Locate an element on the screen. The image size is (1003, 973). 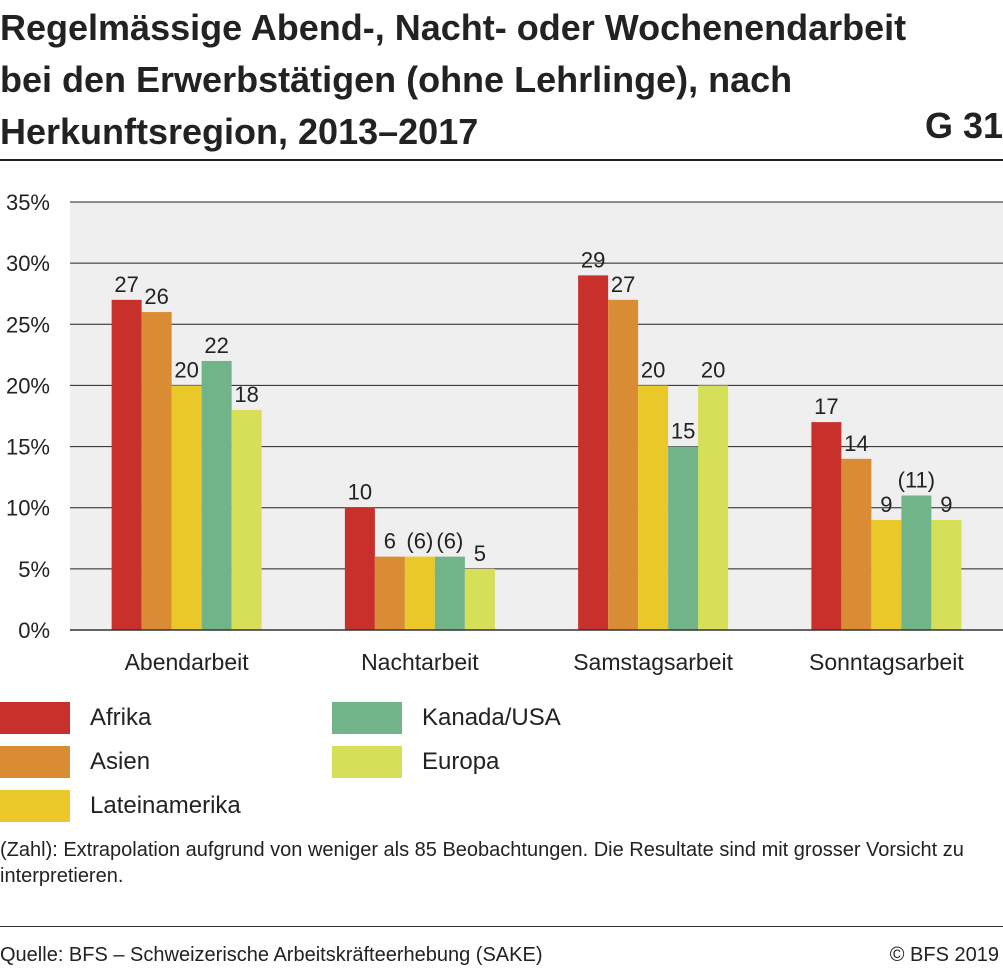
data-label: 15 is located at coordinates (683, 431).